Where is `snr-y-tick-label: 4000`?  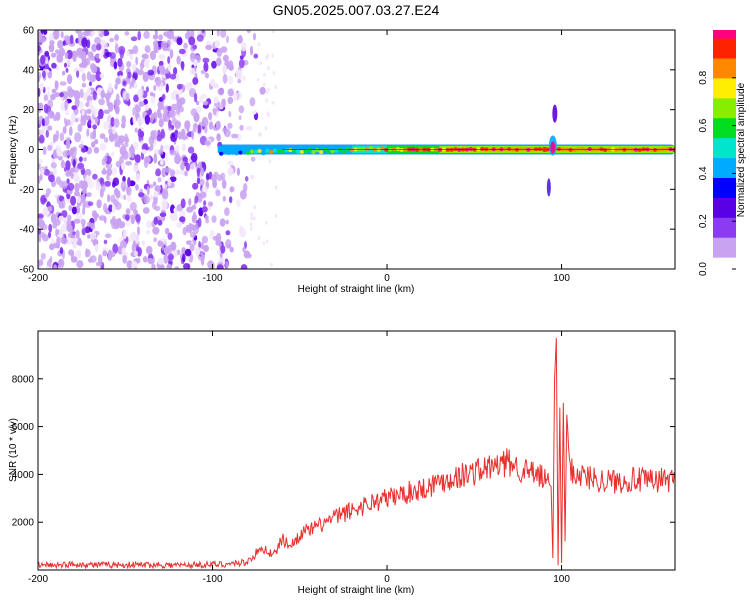 snr-y-tick-label: 4000 is located at coordinates (23, 475).